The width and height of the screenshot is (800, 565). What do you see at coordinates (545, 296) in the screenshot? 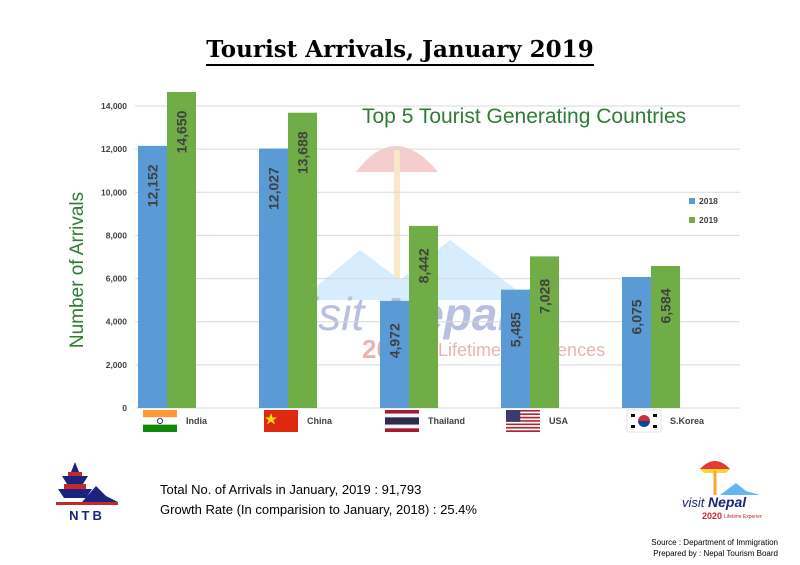
I see `bar-value-label: 7,028` at bounding box center [545, 296].